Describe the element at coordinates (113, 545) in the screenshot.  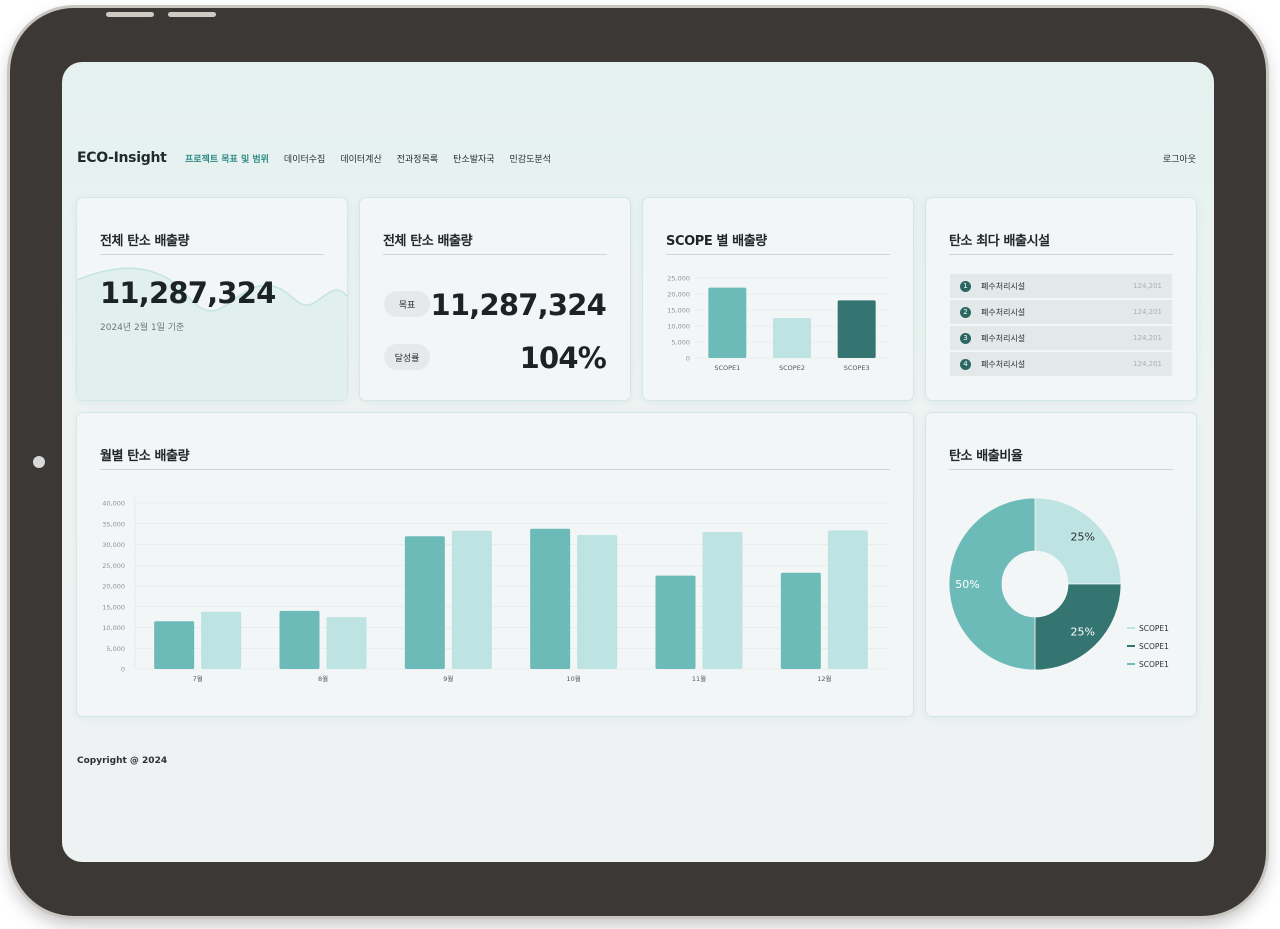
I see `y-tick-label: 30,000` at that location.